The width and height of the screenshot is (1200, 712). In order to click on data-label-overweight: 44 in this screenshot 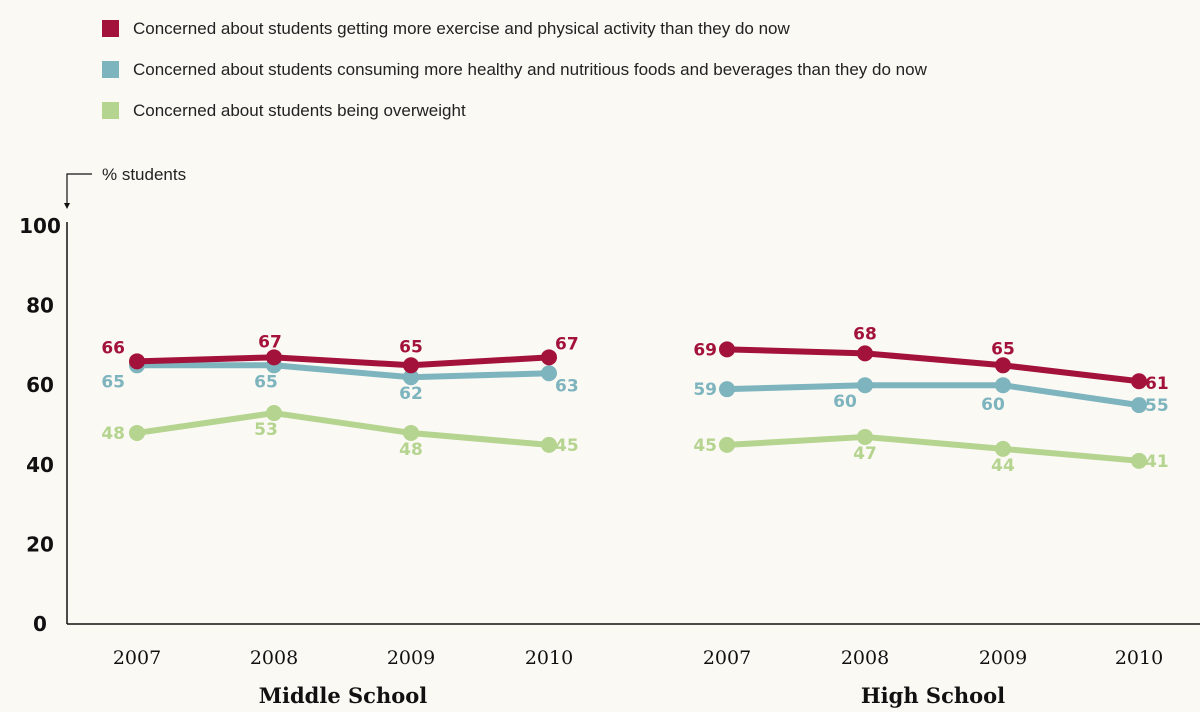, I will do `click(1003, 466)`.